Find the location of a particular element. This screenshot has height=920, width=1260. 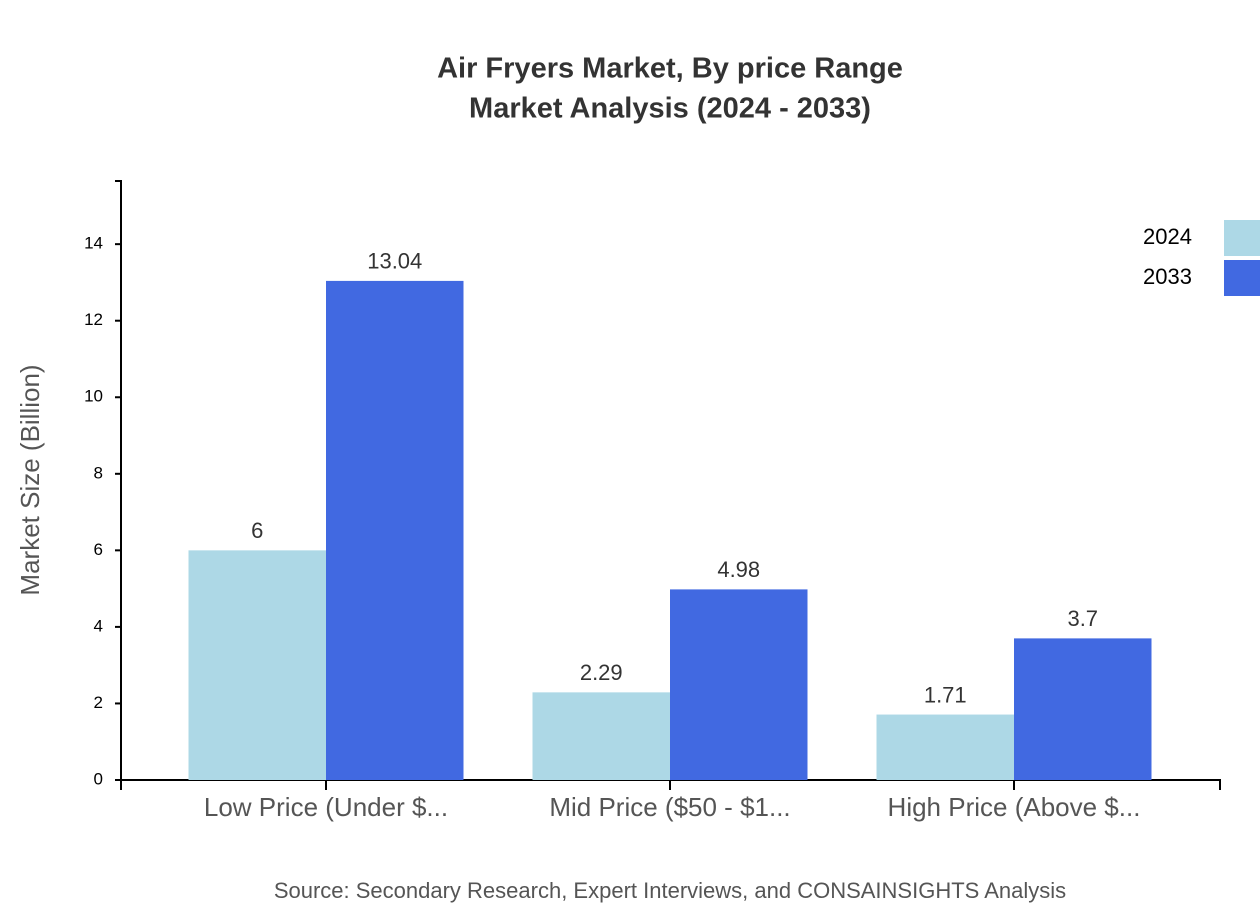

y-tick-label: 8 is located at coordinates (98, 472).